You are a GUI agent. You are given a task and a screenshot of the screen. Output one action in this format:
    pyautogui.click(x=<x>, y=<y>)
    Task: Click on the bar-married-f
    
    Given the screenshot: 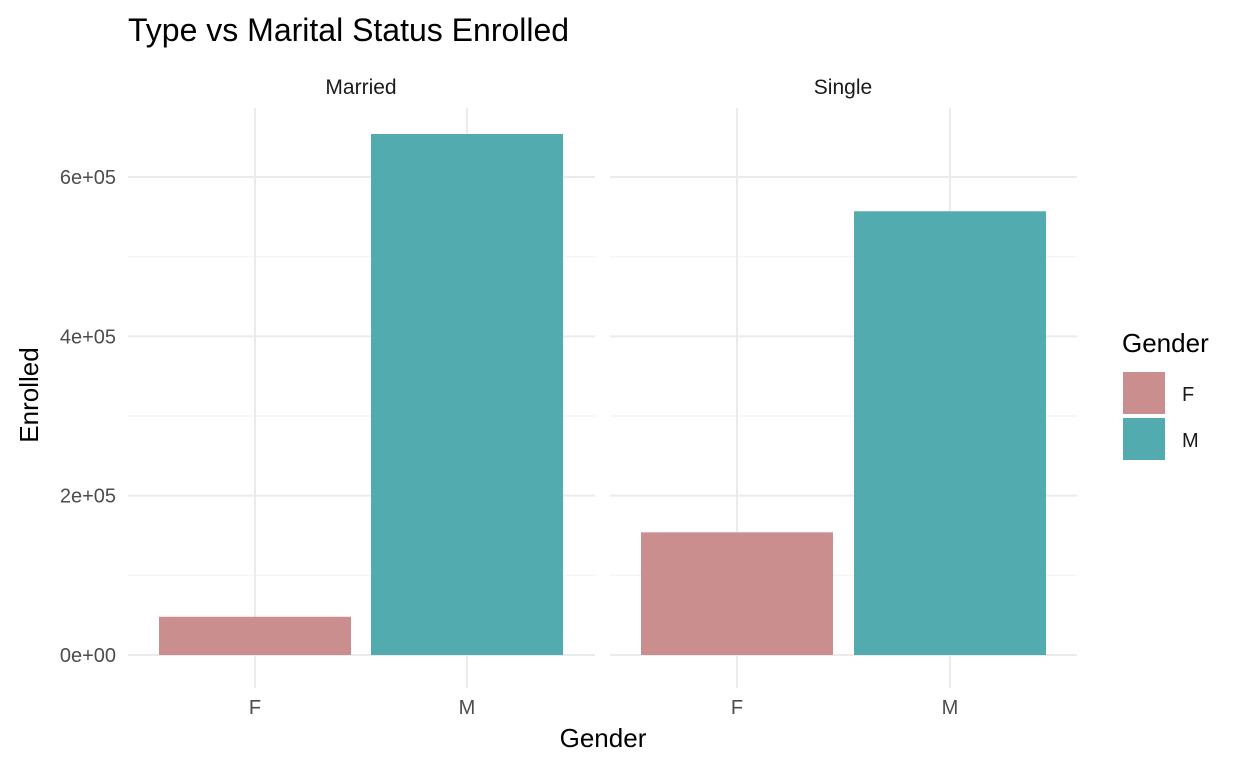 What is the action you would take?
    pyautogui.click(x=255, y=635)
    